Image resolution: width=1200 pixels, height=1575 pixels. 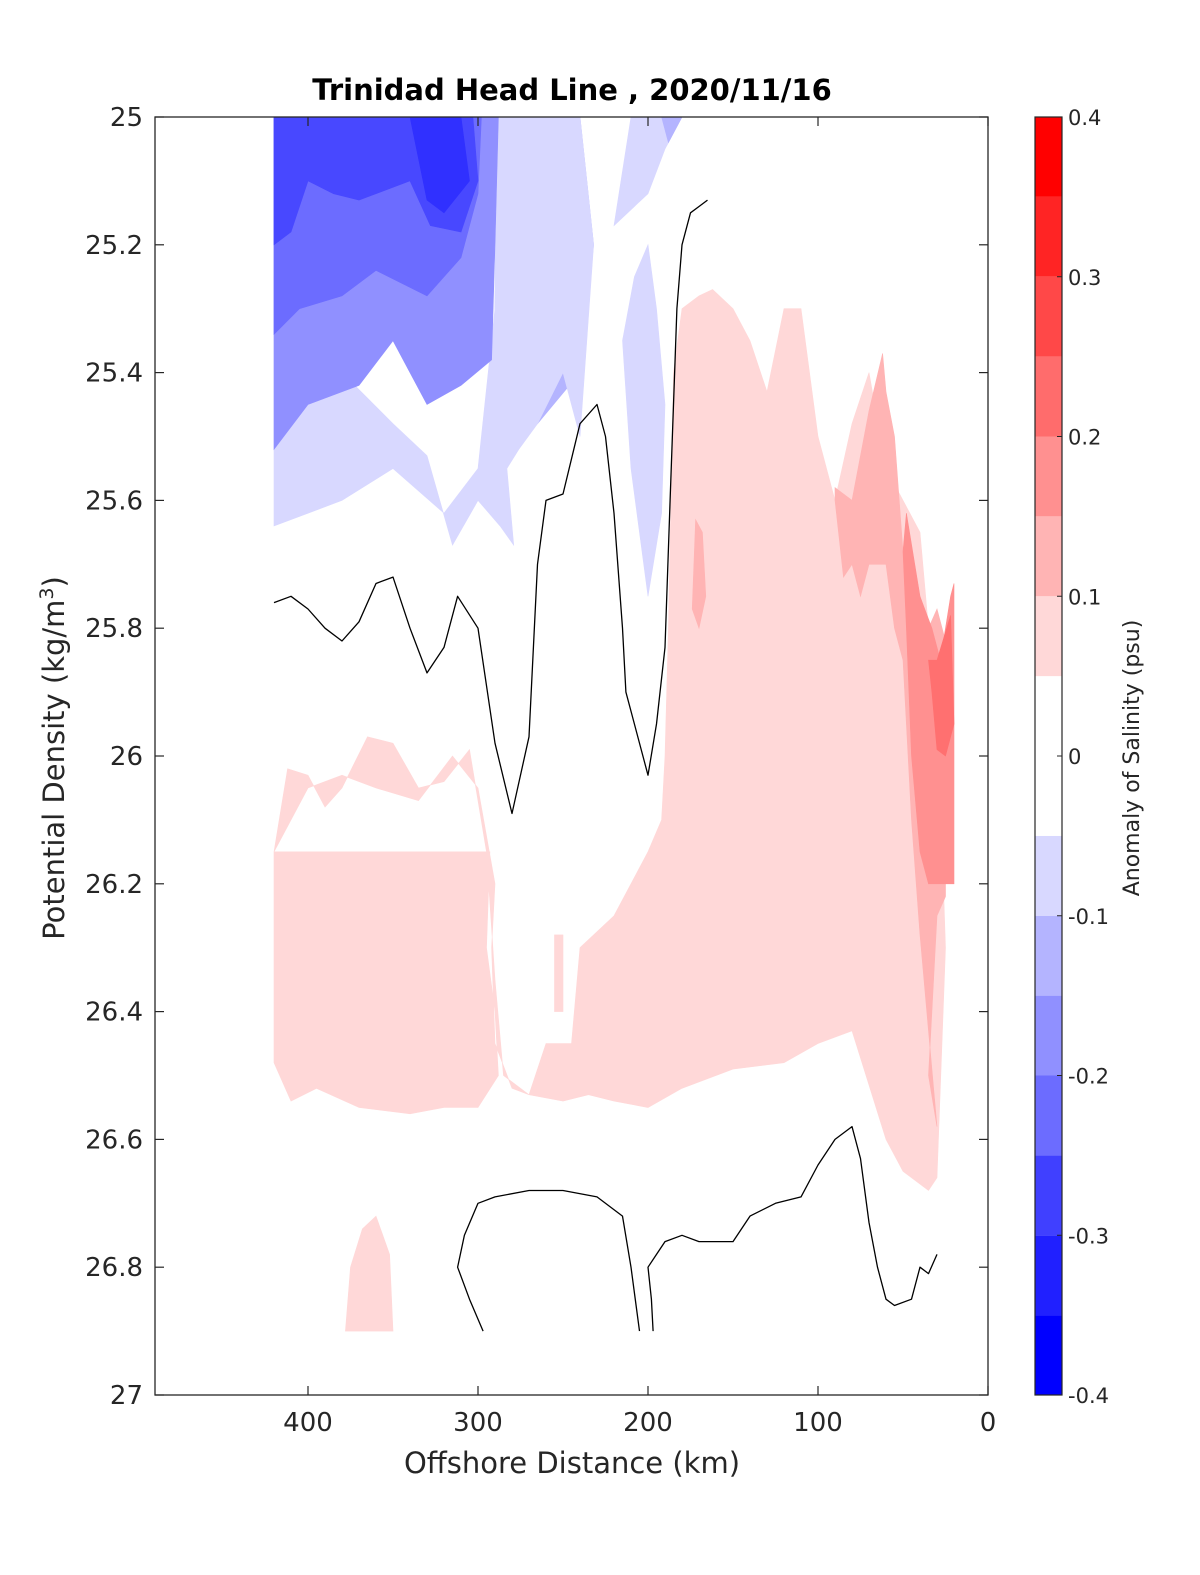 I want to click on y-tick-label: 26.2, so click(x=114, y=885).